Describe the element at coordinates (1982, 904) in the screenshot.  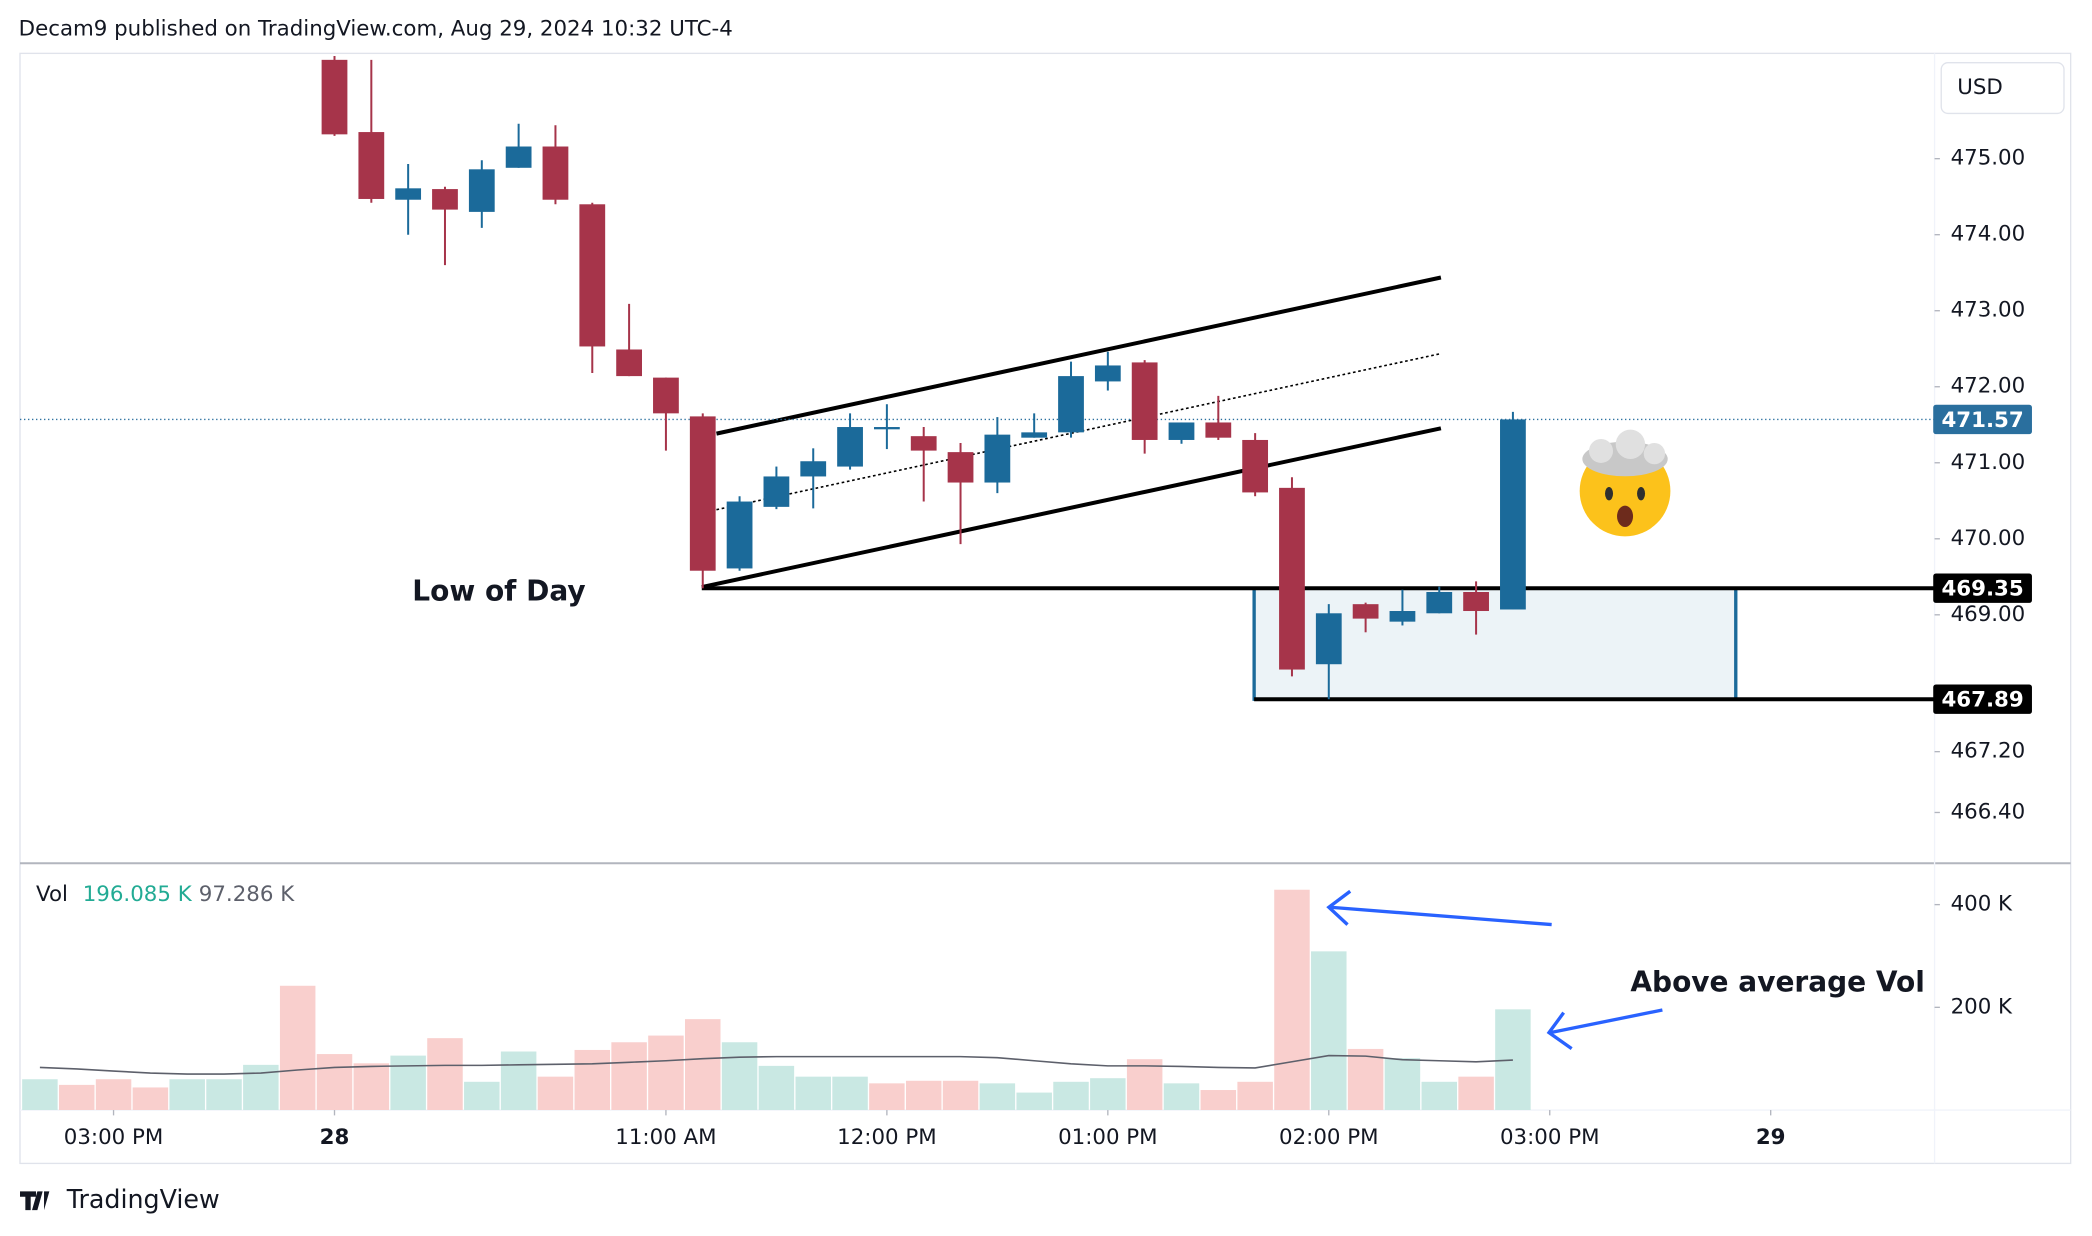
I see `vol-tick-label: 400 K` at that location.